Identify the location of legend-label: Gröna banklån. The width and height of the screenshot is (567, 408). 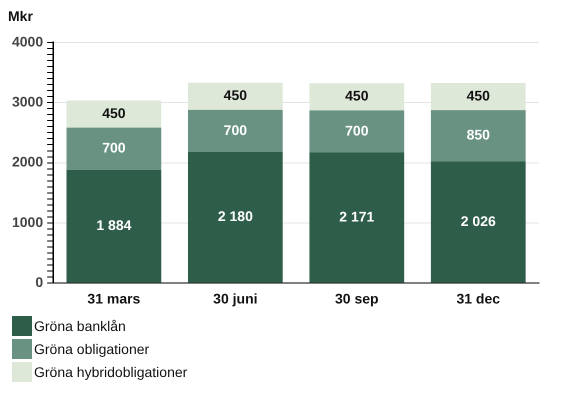
(80, 326).